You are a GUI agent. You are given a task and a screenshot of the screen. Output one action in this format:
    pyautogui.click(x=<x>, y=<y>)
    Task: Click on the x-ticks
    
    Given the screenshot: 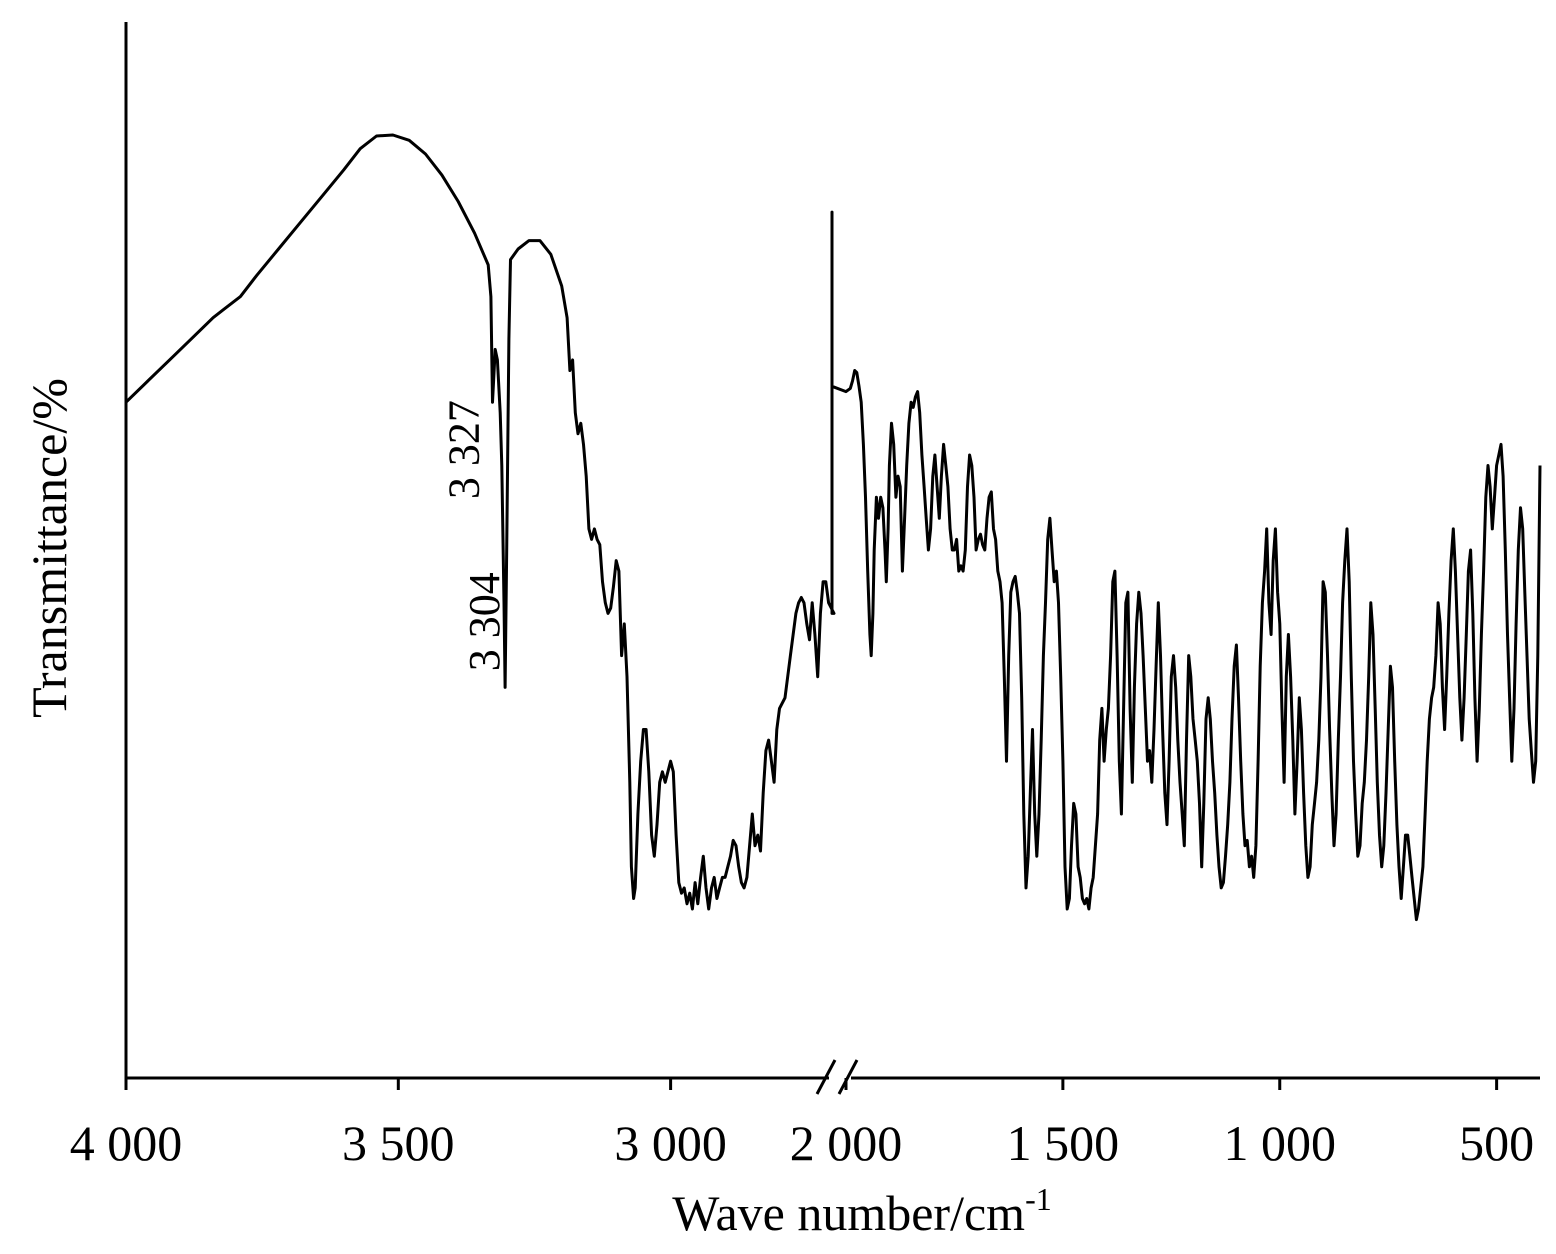 What is the action you would take?
    pyautogui.click(x=811, y=1084)
    